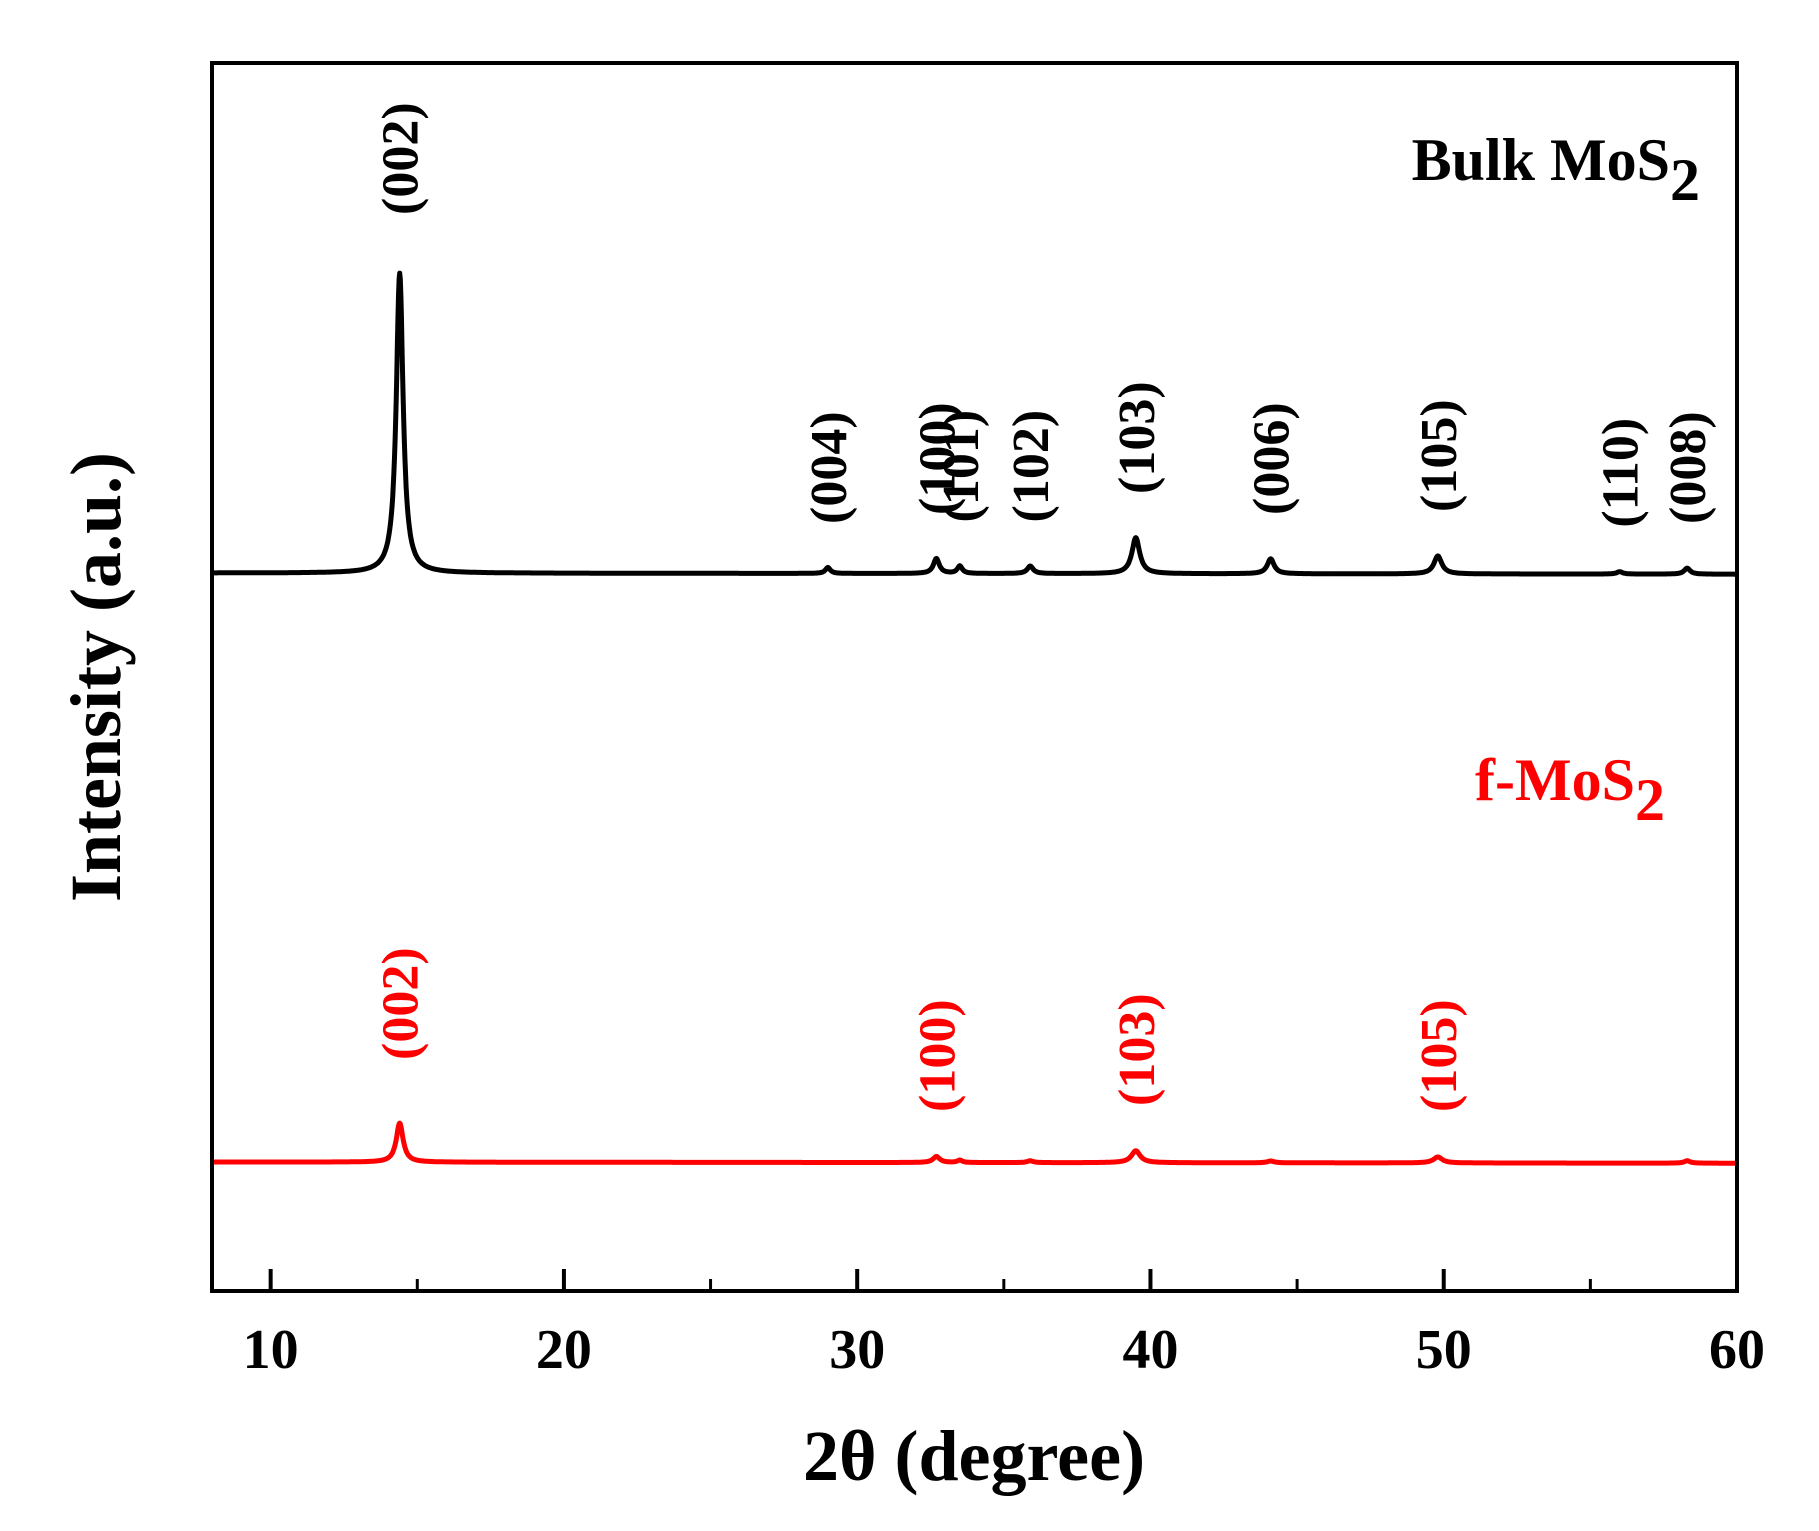  Describe the element at coordinates (857, 1350) in the screenshot. I see `x-tick-label: 30` at that location.